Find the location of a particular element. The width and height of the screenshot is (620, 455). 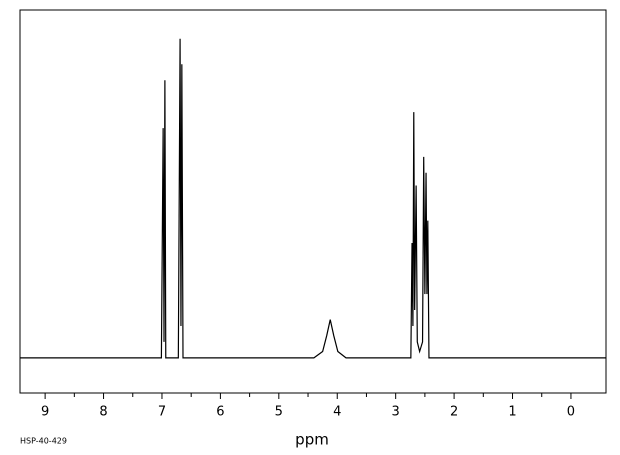

x-axis-label: ppm is located at coordinates (312, 440).